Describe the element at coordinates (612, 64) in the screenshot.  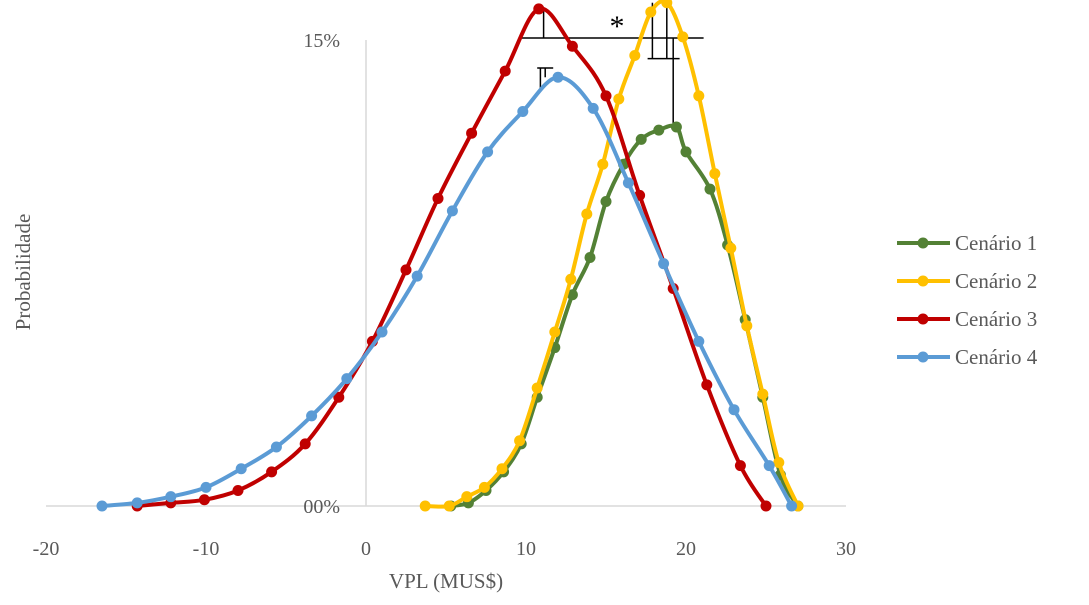
I see `significance-annotation: *` at that location.